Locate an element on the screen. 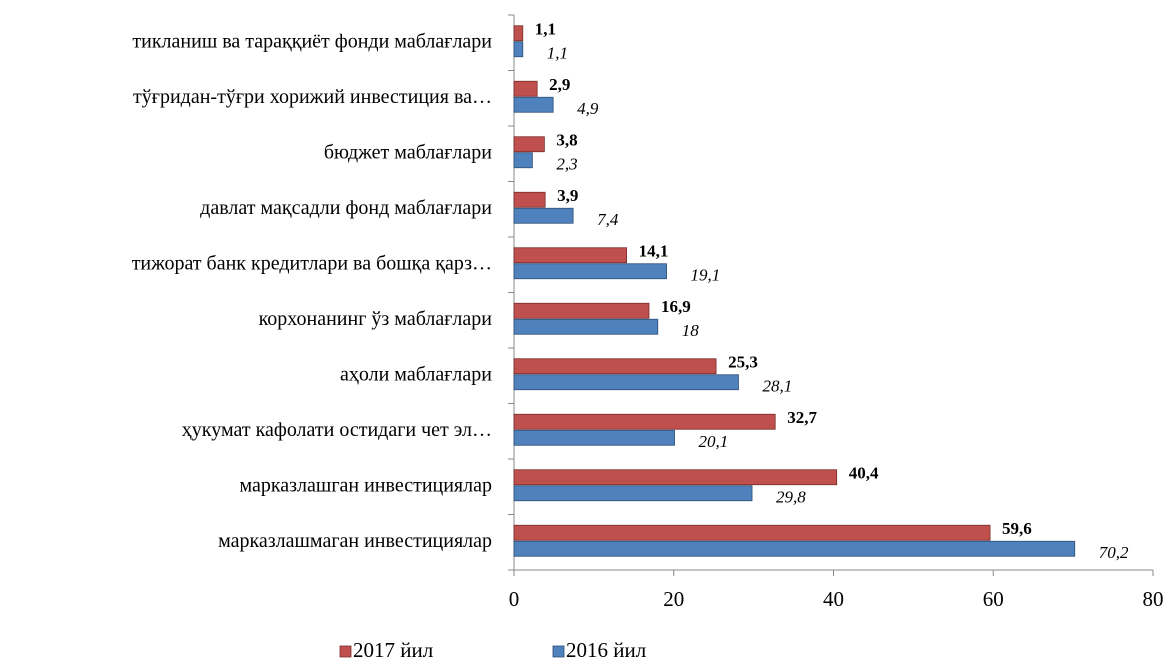 The height and width of the screenshot is (669, 1167). value-label: 20,1 is located at coordinates (714, 441).